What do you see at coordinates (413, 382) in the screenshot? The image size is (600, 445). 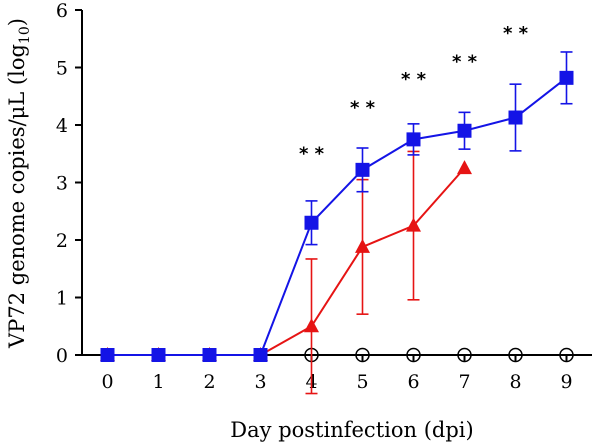 I see `x-tick-label-6: 6` at bounding box center [413, 382].